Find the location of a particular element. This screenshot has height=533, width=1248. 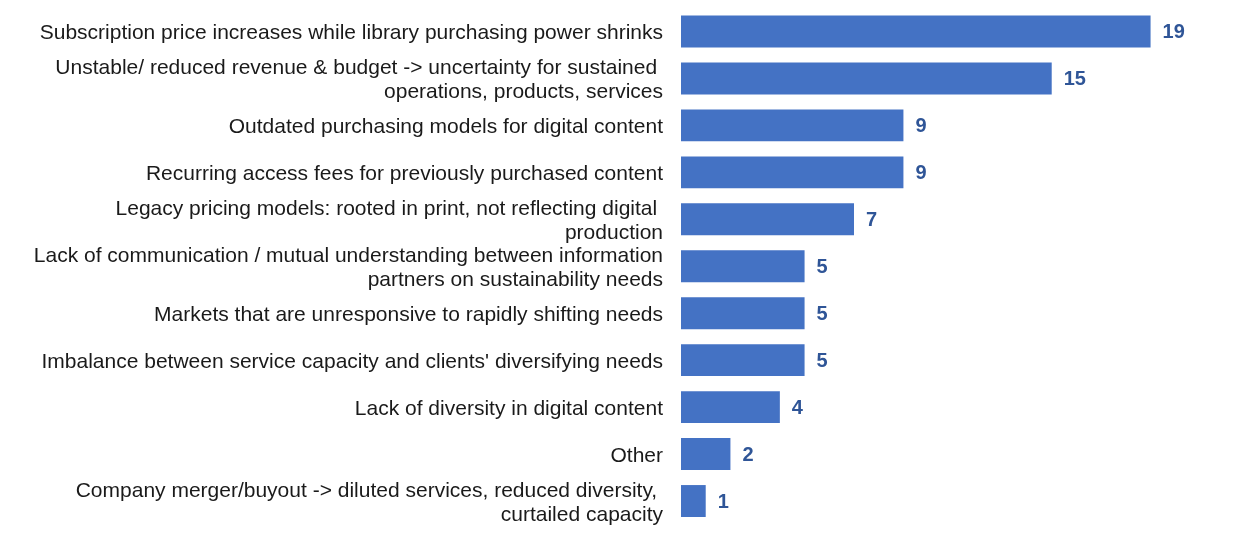

y-tick-label: Company merger/buyout -> diluted services, reduced diversity, curtailed capacity is located at coordinates (369, 501).